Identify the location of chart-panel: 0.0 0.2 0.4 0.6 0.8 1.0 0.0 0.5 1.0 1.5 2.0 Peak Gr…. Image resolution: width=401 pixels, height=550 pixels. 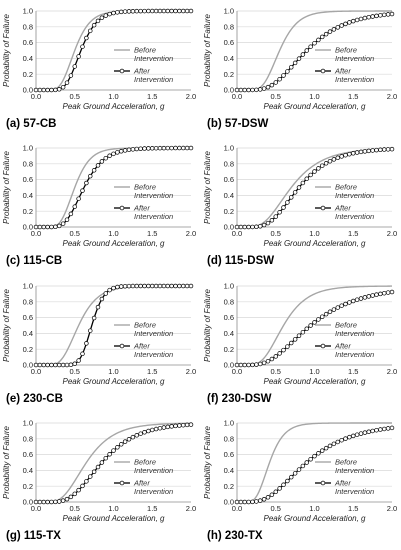
(100, 68).